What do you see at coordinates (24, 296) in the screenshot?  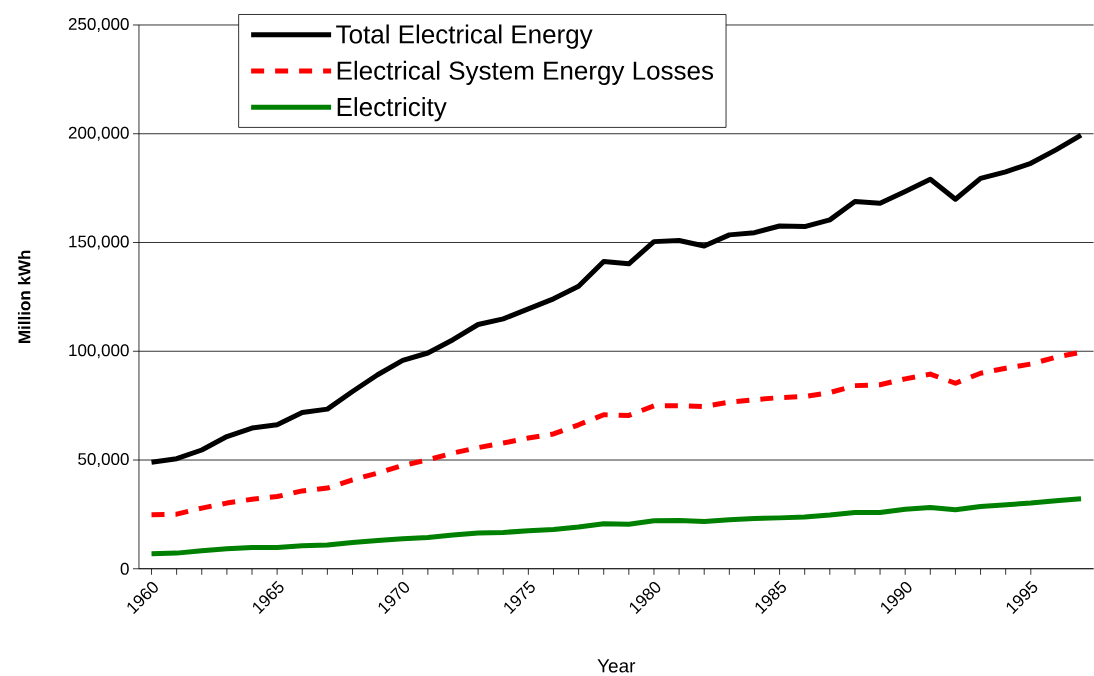 I see `y-axis-title: Million kWh` at bounding box center [24, 296].